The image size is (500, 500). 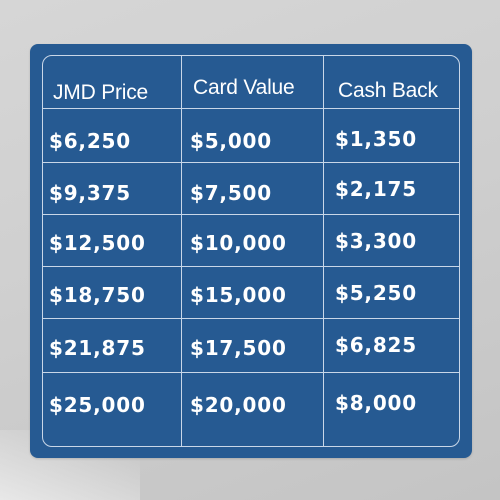 I want to click on cell-cash-back: $8,000, so click(x=376, y=403).